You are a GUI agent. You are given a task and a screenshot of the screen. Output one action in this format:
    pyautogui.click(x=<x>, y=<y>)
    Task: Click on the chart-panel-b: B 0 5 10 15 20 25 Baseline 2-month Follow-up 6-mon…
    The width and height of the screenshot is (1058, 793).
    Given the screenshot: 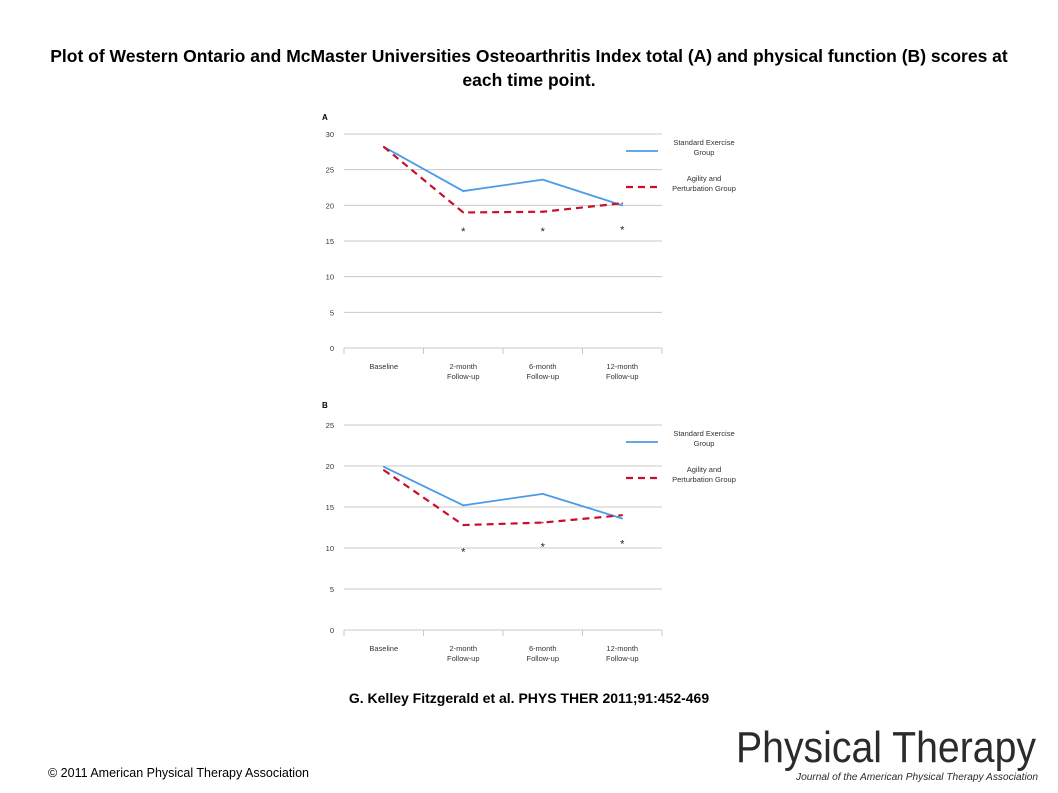 What is the action you would take?
    pyautogui.click(x=529, y=532)
    